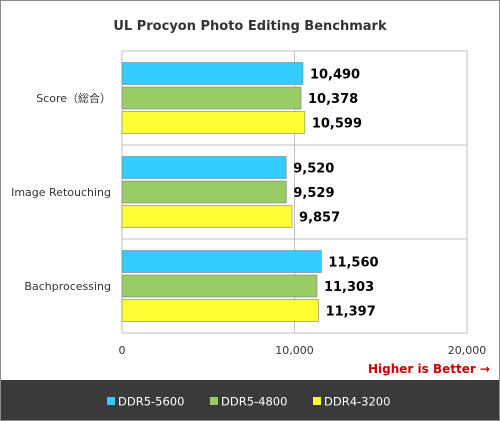  What do you see at coordinates (351, 312) in the screenshot?
I see `bar-value-label: 11,397` at bounding box center [351, 312].